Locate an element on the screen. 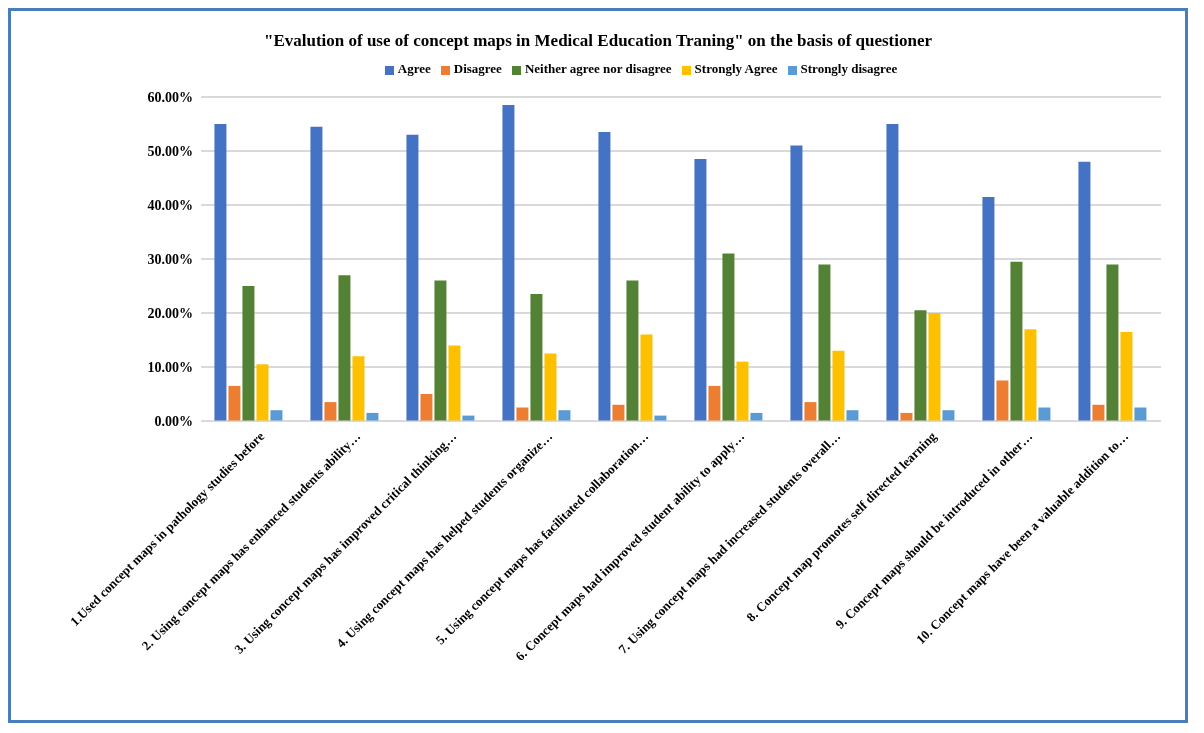 Image resolution: width=1204 pixels, height=733 pixels. legend-label: Neither agree nor disagree is located at coordinates (598, 68).